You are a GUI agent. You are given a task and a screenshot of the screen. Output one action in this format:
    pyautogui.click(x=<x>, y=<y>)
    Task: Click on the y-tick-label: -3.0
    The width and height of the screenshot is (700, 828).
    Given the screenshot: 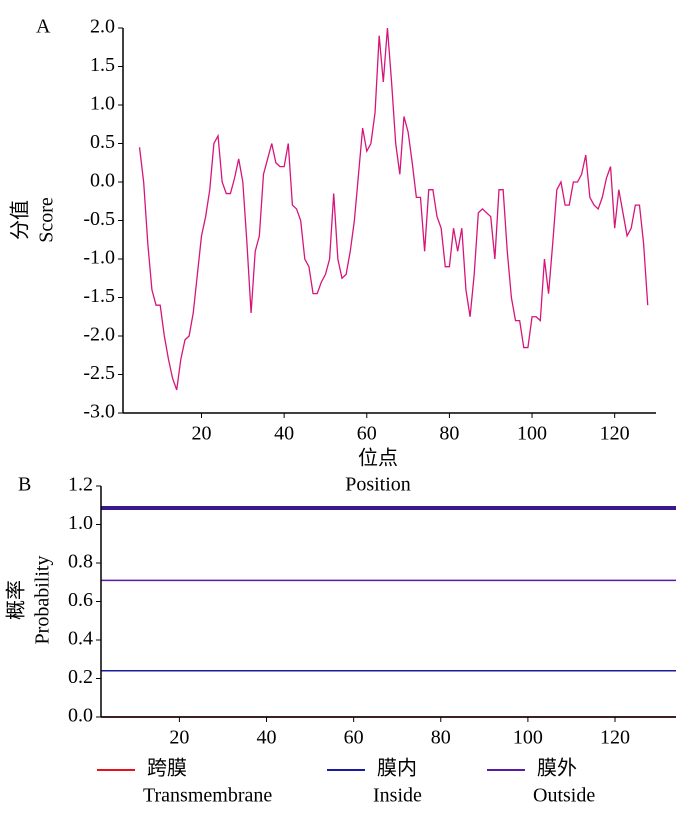 What is the action you would take?
    pyautogui.click(x=99, y=412)
    